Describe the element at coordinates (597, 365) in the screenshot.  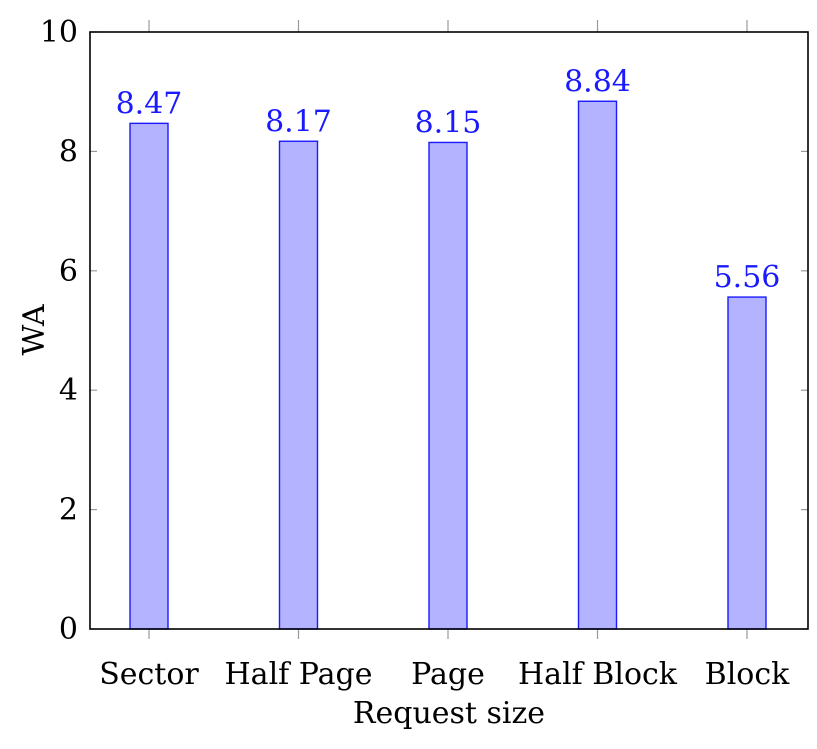
I see `bar-half-block` at that location.